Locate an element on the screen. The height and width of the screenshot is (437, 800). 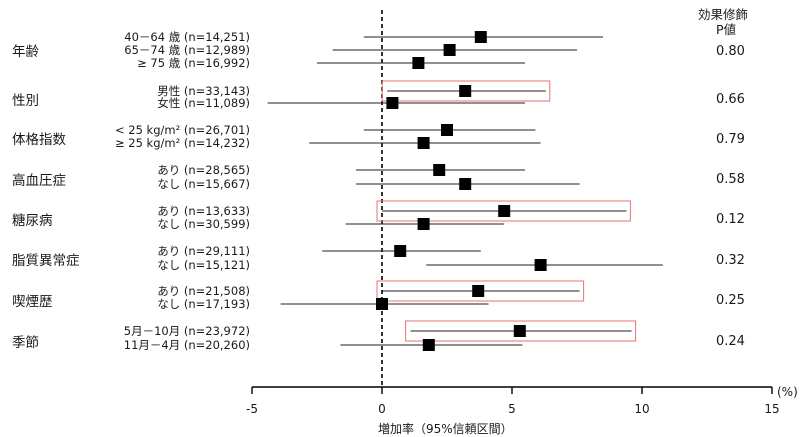
x-tick-label: 5 is located at coordinates (512, 409).